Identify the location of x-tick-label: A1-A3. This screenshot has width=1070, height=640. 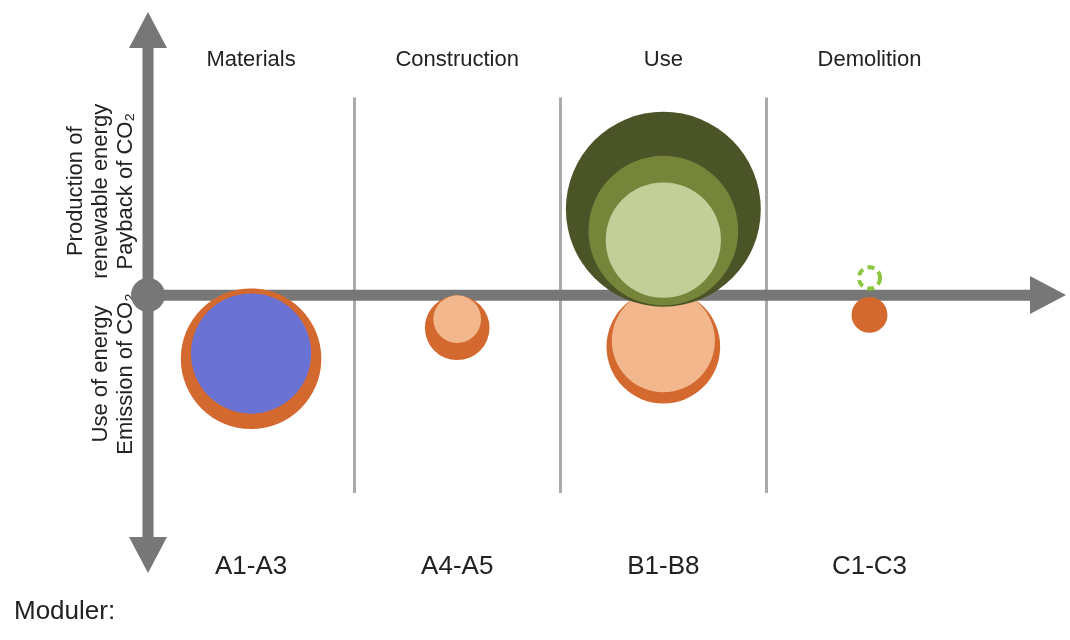
(251, 564).